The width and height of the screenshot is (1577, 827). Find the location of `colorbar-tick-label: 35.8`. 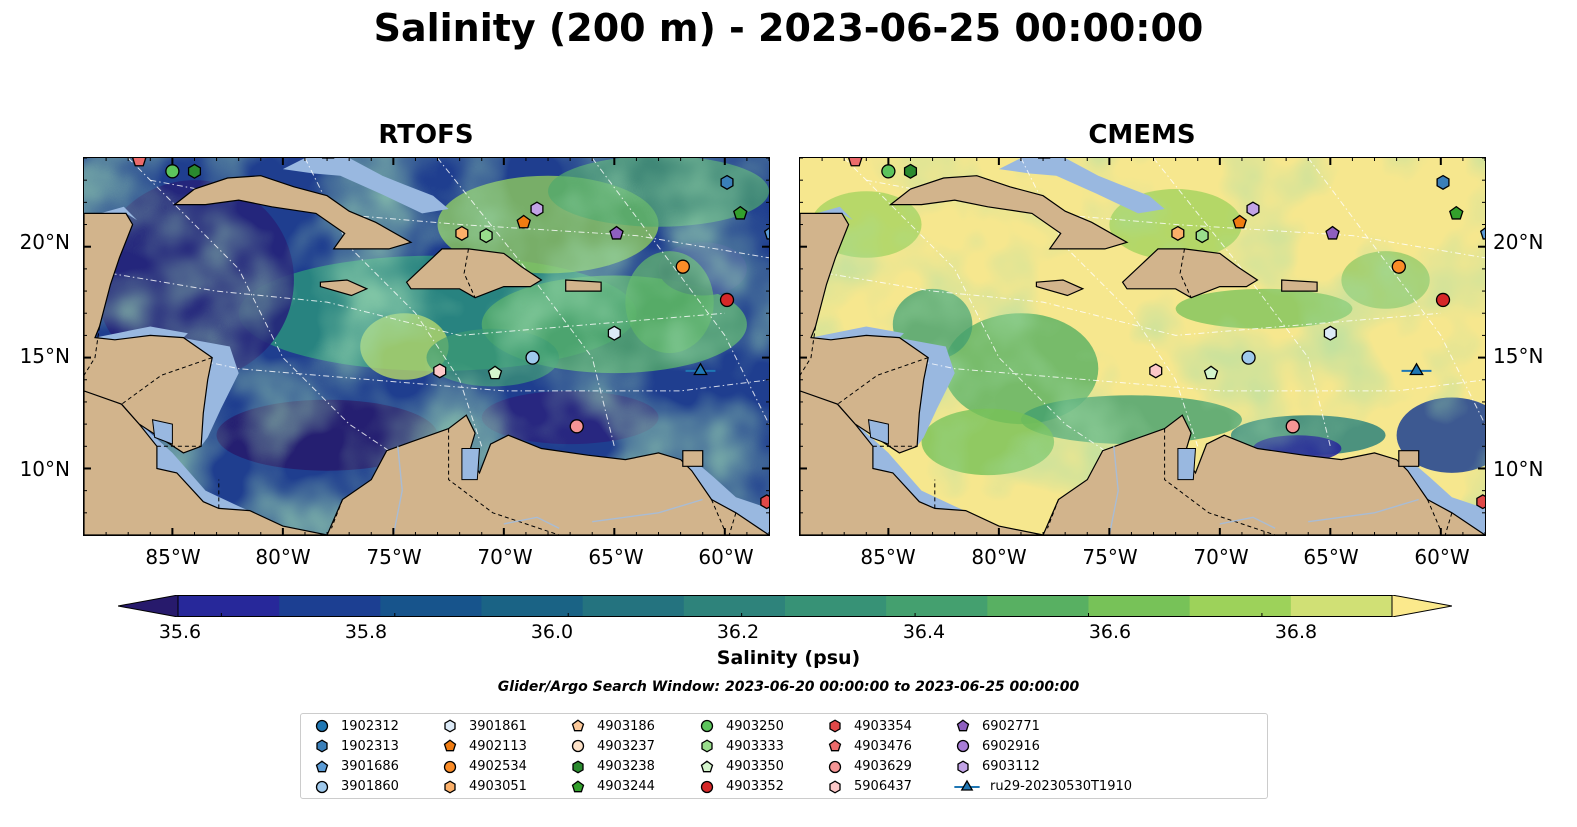

colorbar-tick-label: 35.8 is located at coordinates (366, 632).